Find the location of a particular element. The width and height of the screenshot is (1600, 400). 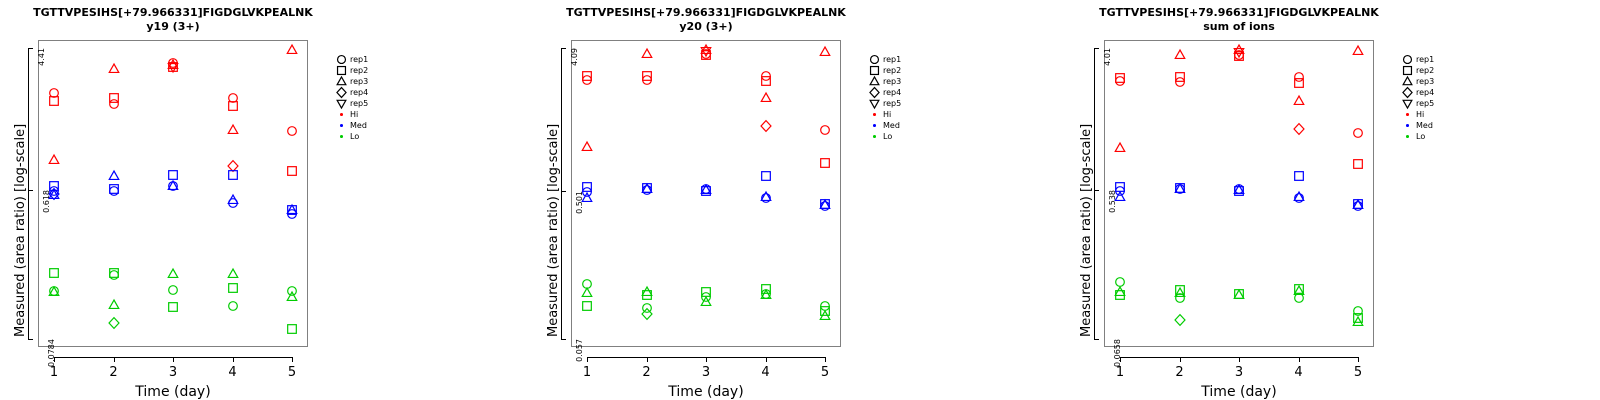

y-tick-label: 0.057 is located at coordinates (579, 350).